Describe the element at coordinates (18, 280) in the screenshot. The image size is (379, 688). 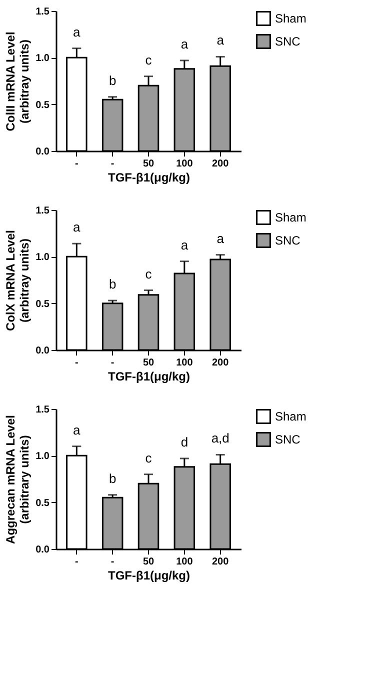
I see `y-axis-title: ColX mRNA Level (arbitray units)` at that location.